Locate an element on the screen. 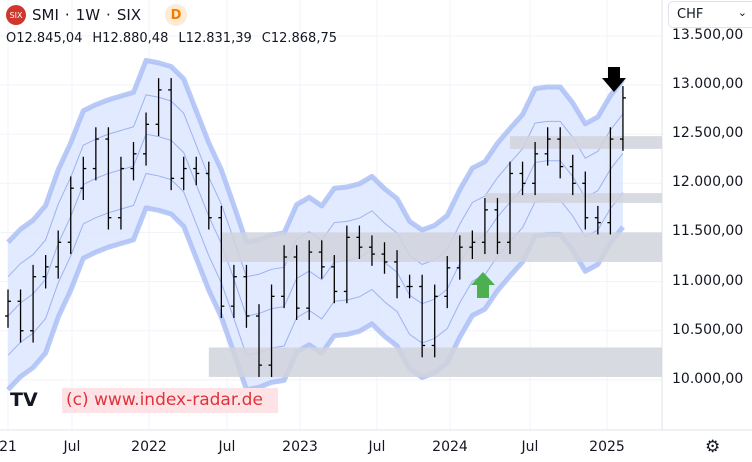  tradingview-logo: 𝗧𝗩 is located at coordinates (24, 400).